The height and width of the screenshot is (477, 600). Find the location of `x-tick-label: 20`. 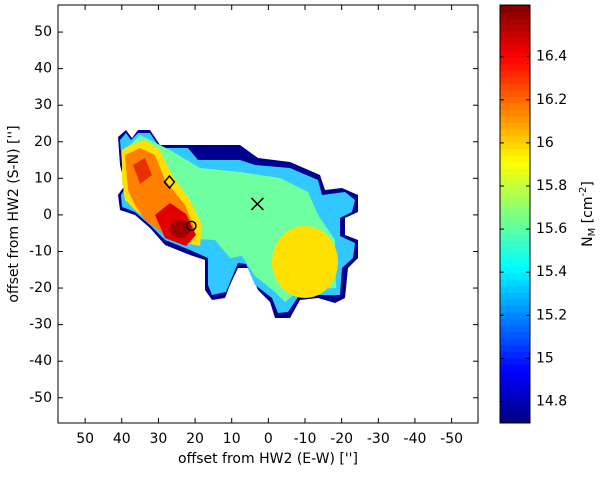

x-tick-label: 20 is located at coordinates (195, 439).